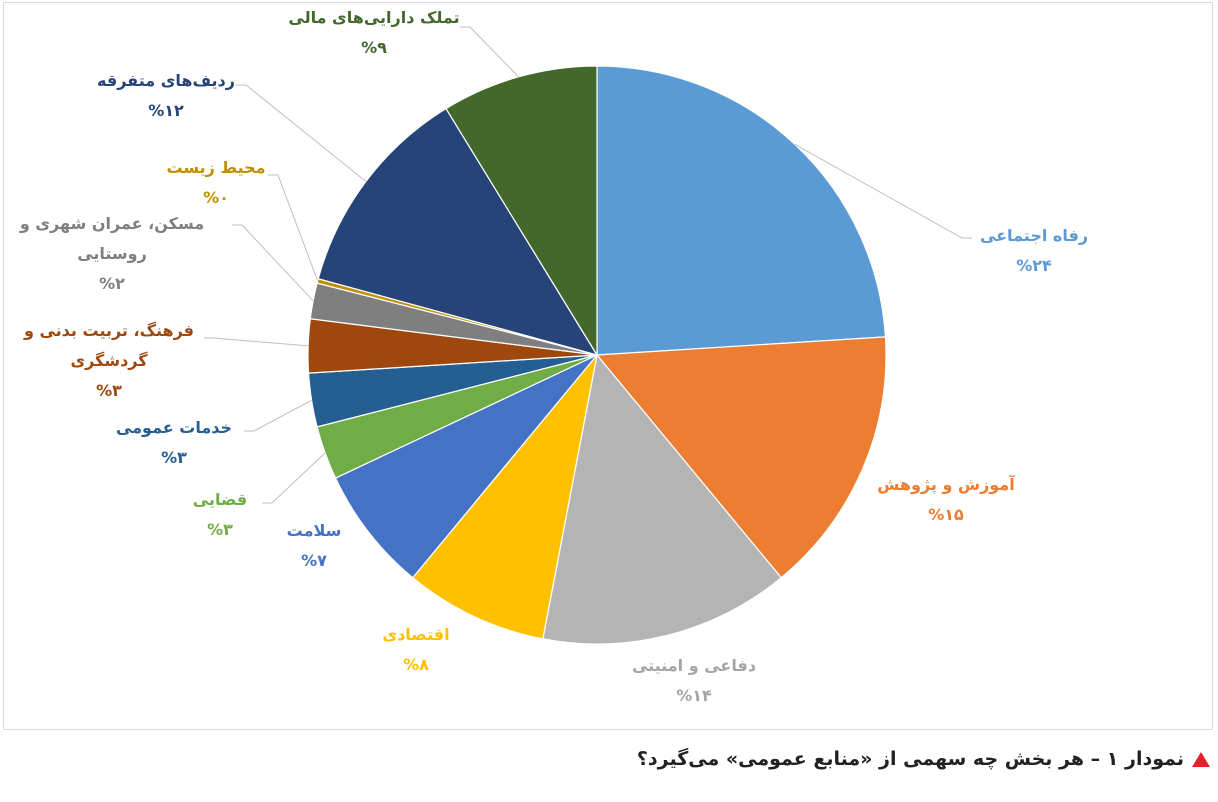 This screenshot has width=1218, height=802. I want to click on slice-category-label: رفاه اجتماعی, so click(1034, 235).